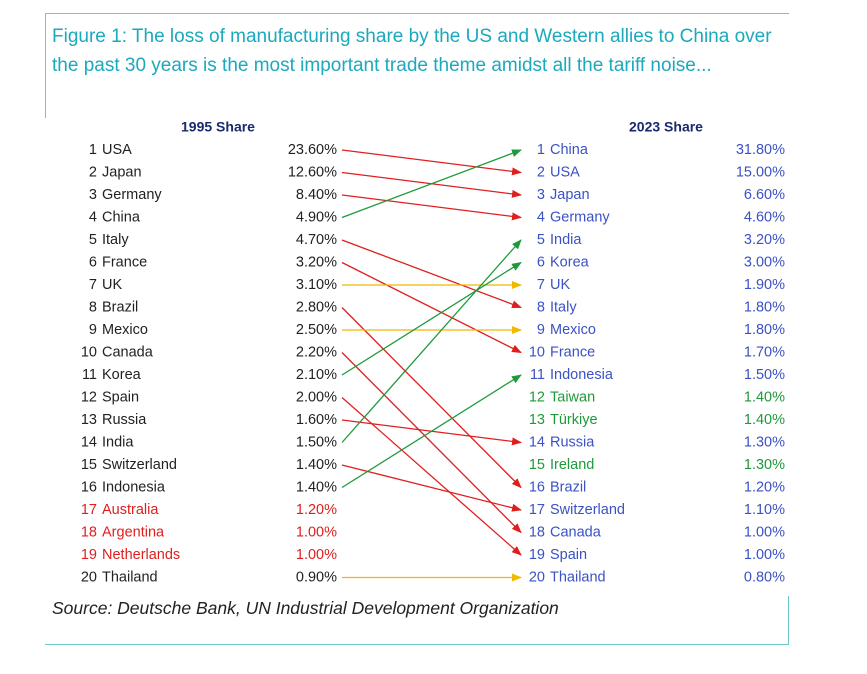  Describe the element at coordinates (89, 510) in the screenshot. I see `left-rank-17: 17` at that location.